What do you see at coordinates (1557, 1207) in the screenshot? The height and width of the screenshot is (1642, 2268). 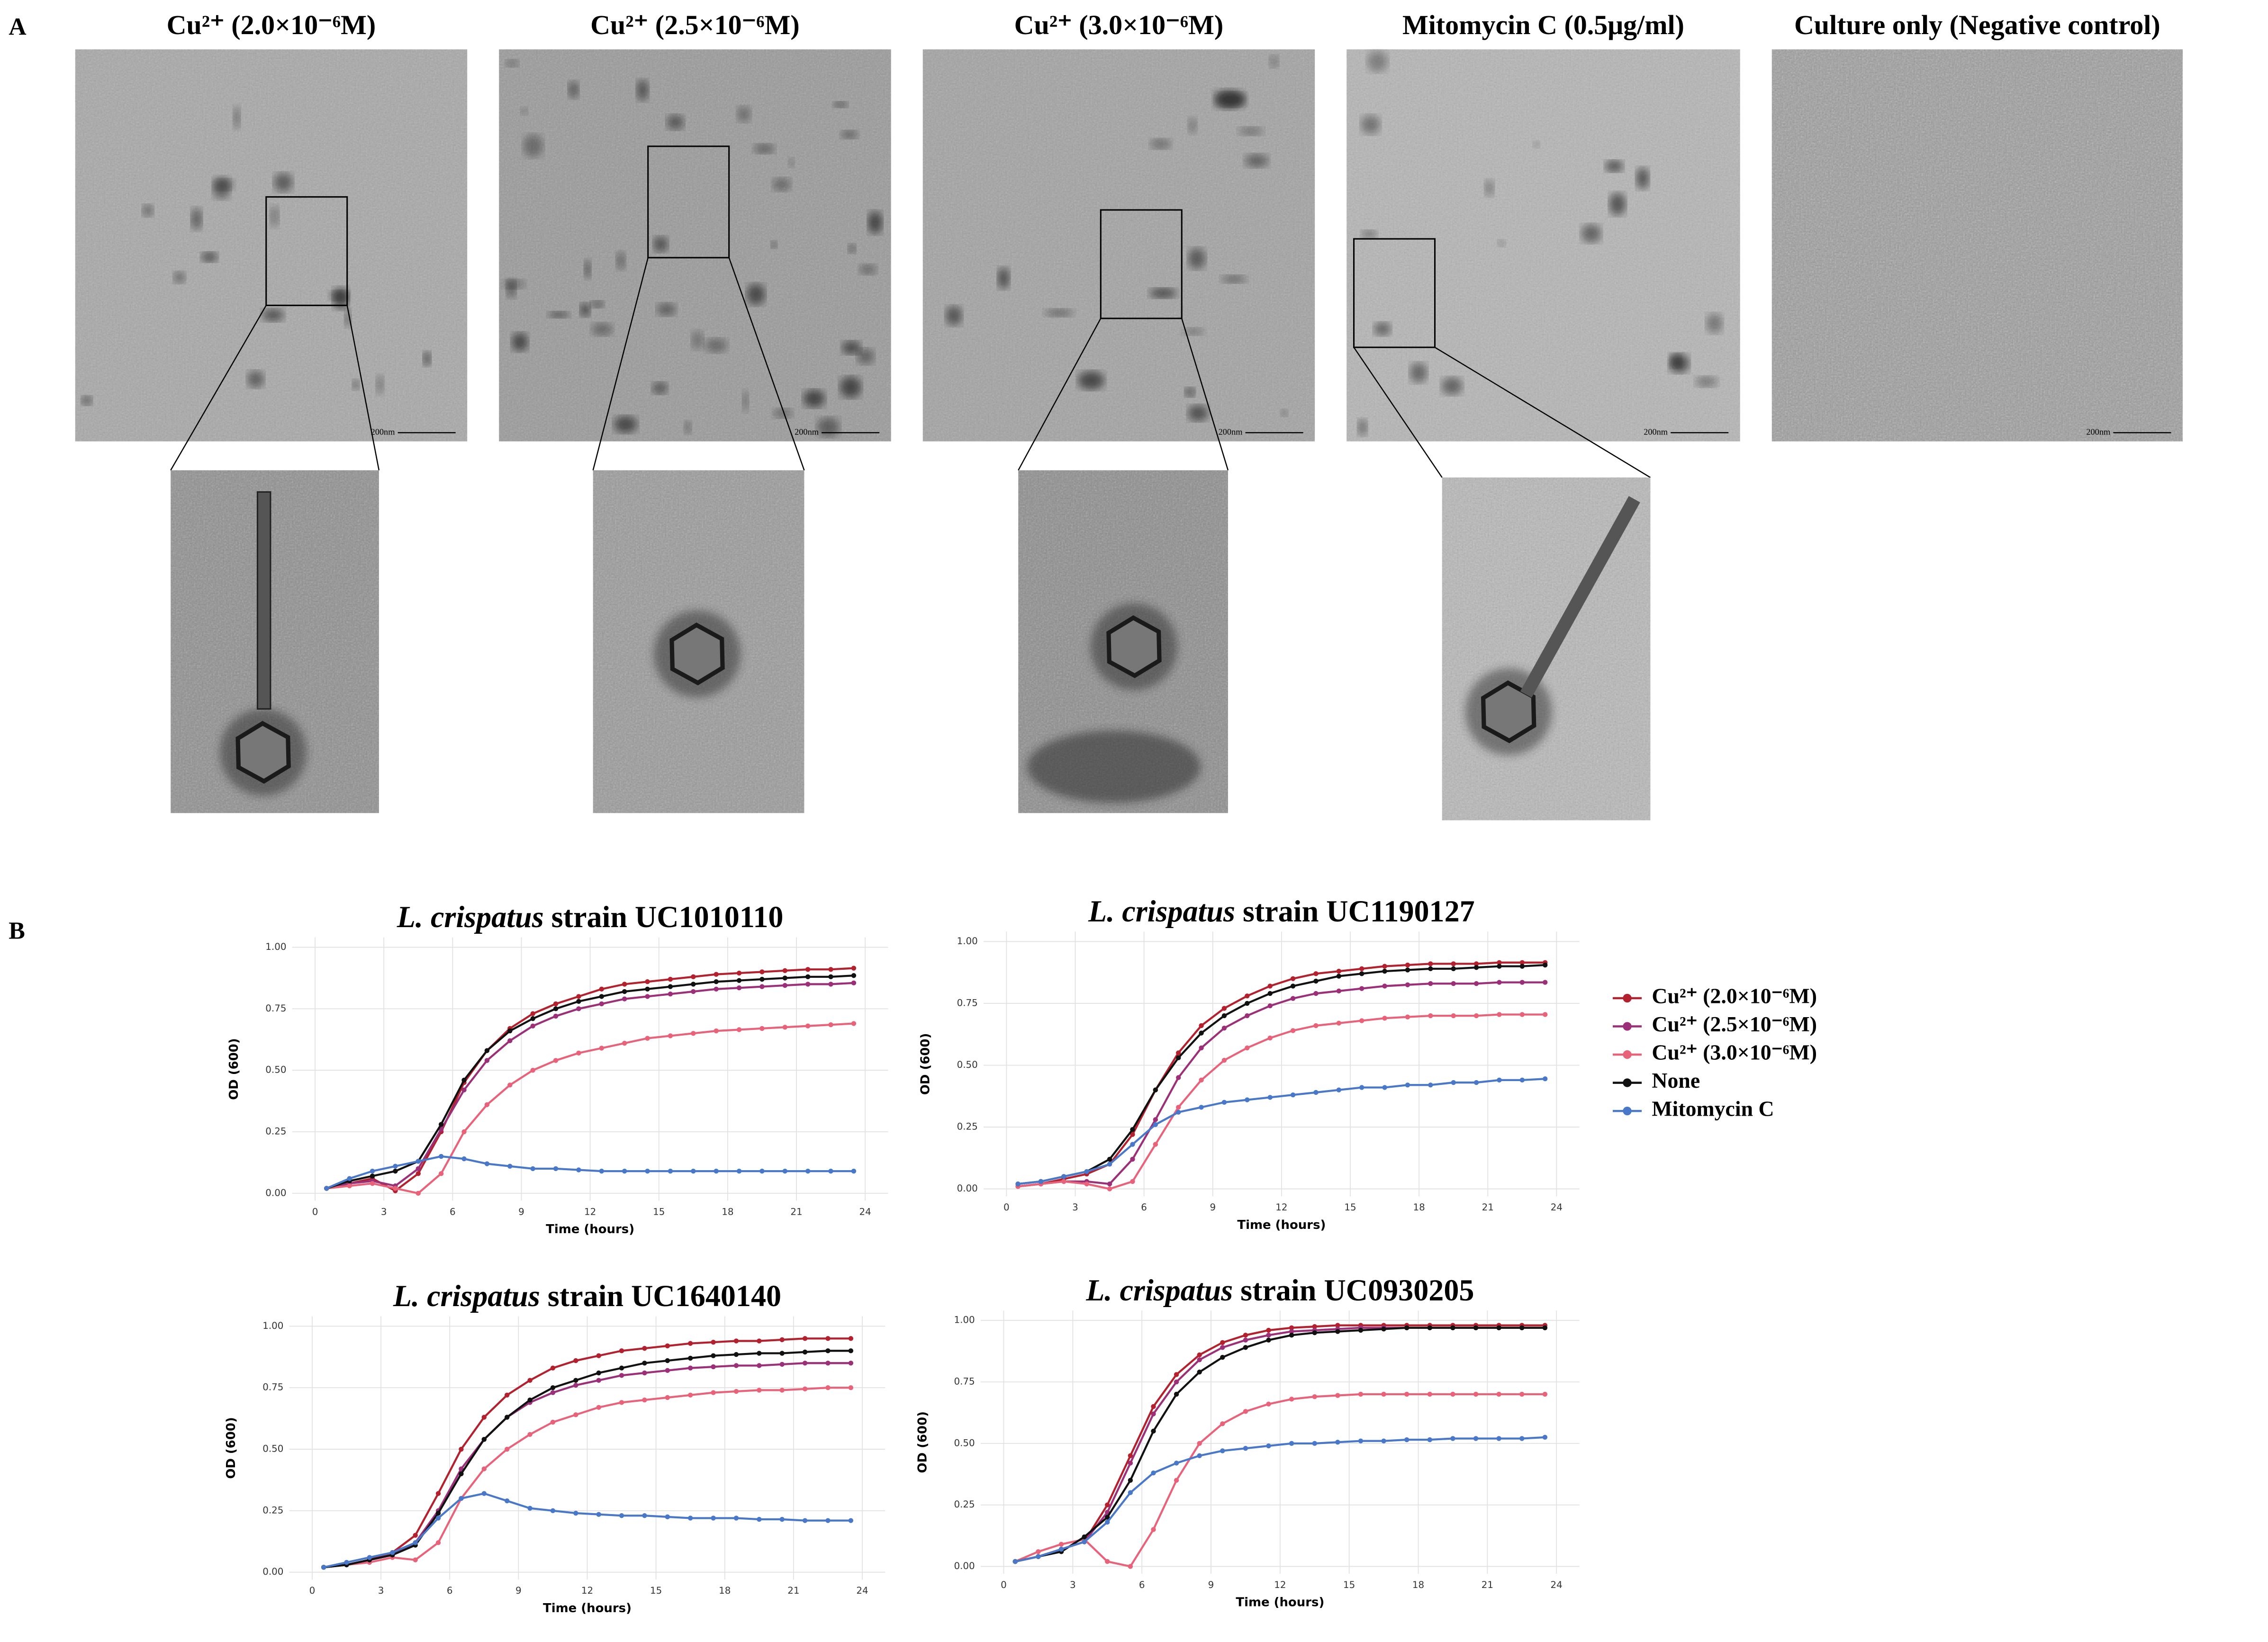 I see `x-tick-label: 24` at bounding box center [1557, 1207].